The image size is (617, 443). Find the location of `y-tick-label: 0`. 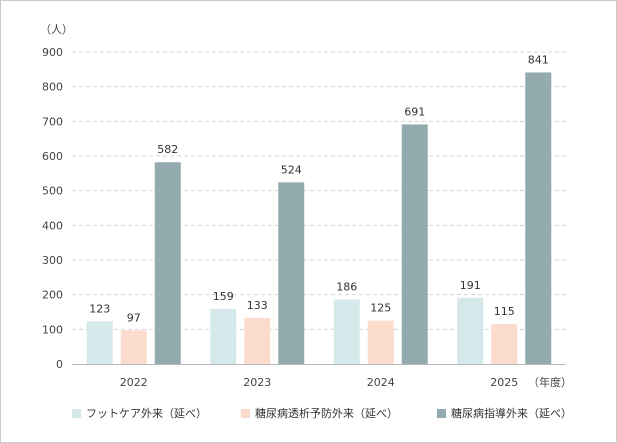

y-tick-label: 0 is located at coordinates (59, 364).